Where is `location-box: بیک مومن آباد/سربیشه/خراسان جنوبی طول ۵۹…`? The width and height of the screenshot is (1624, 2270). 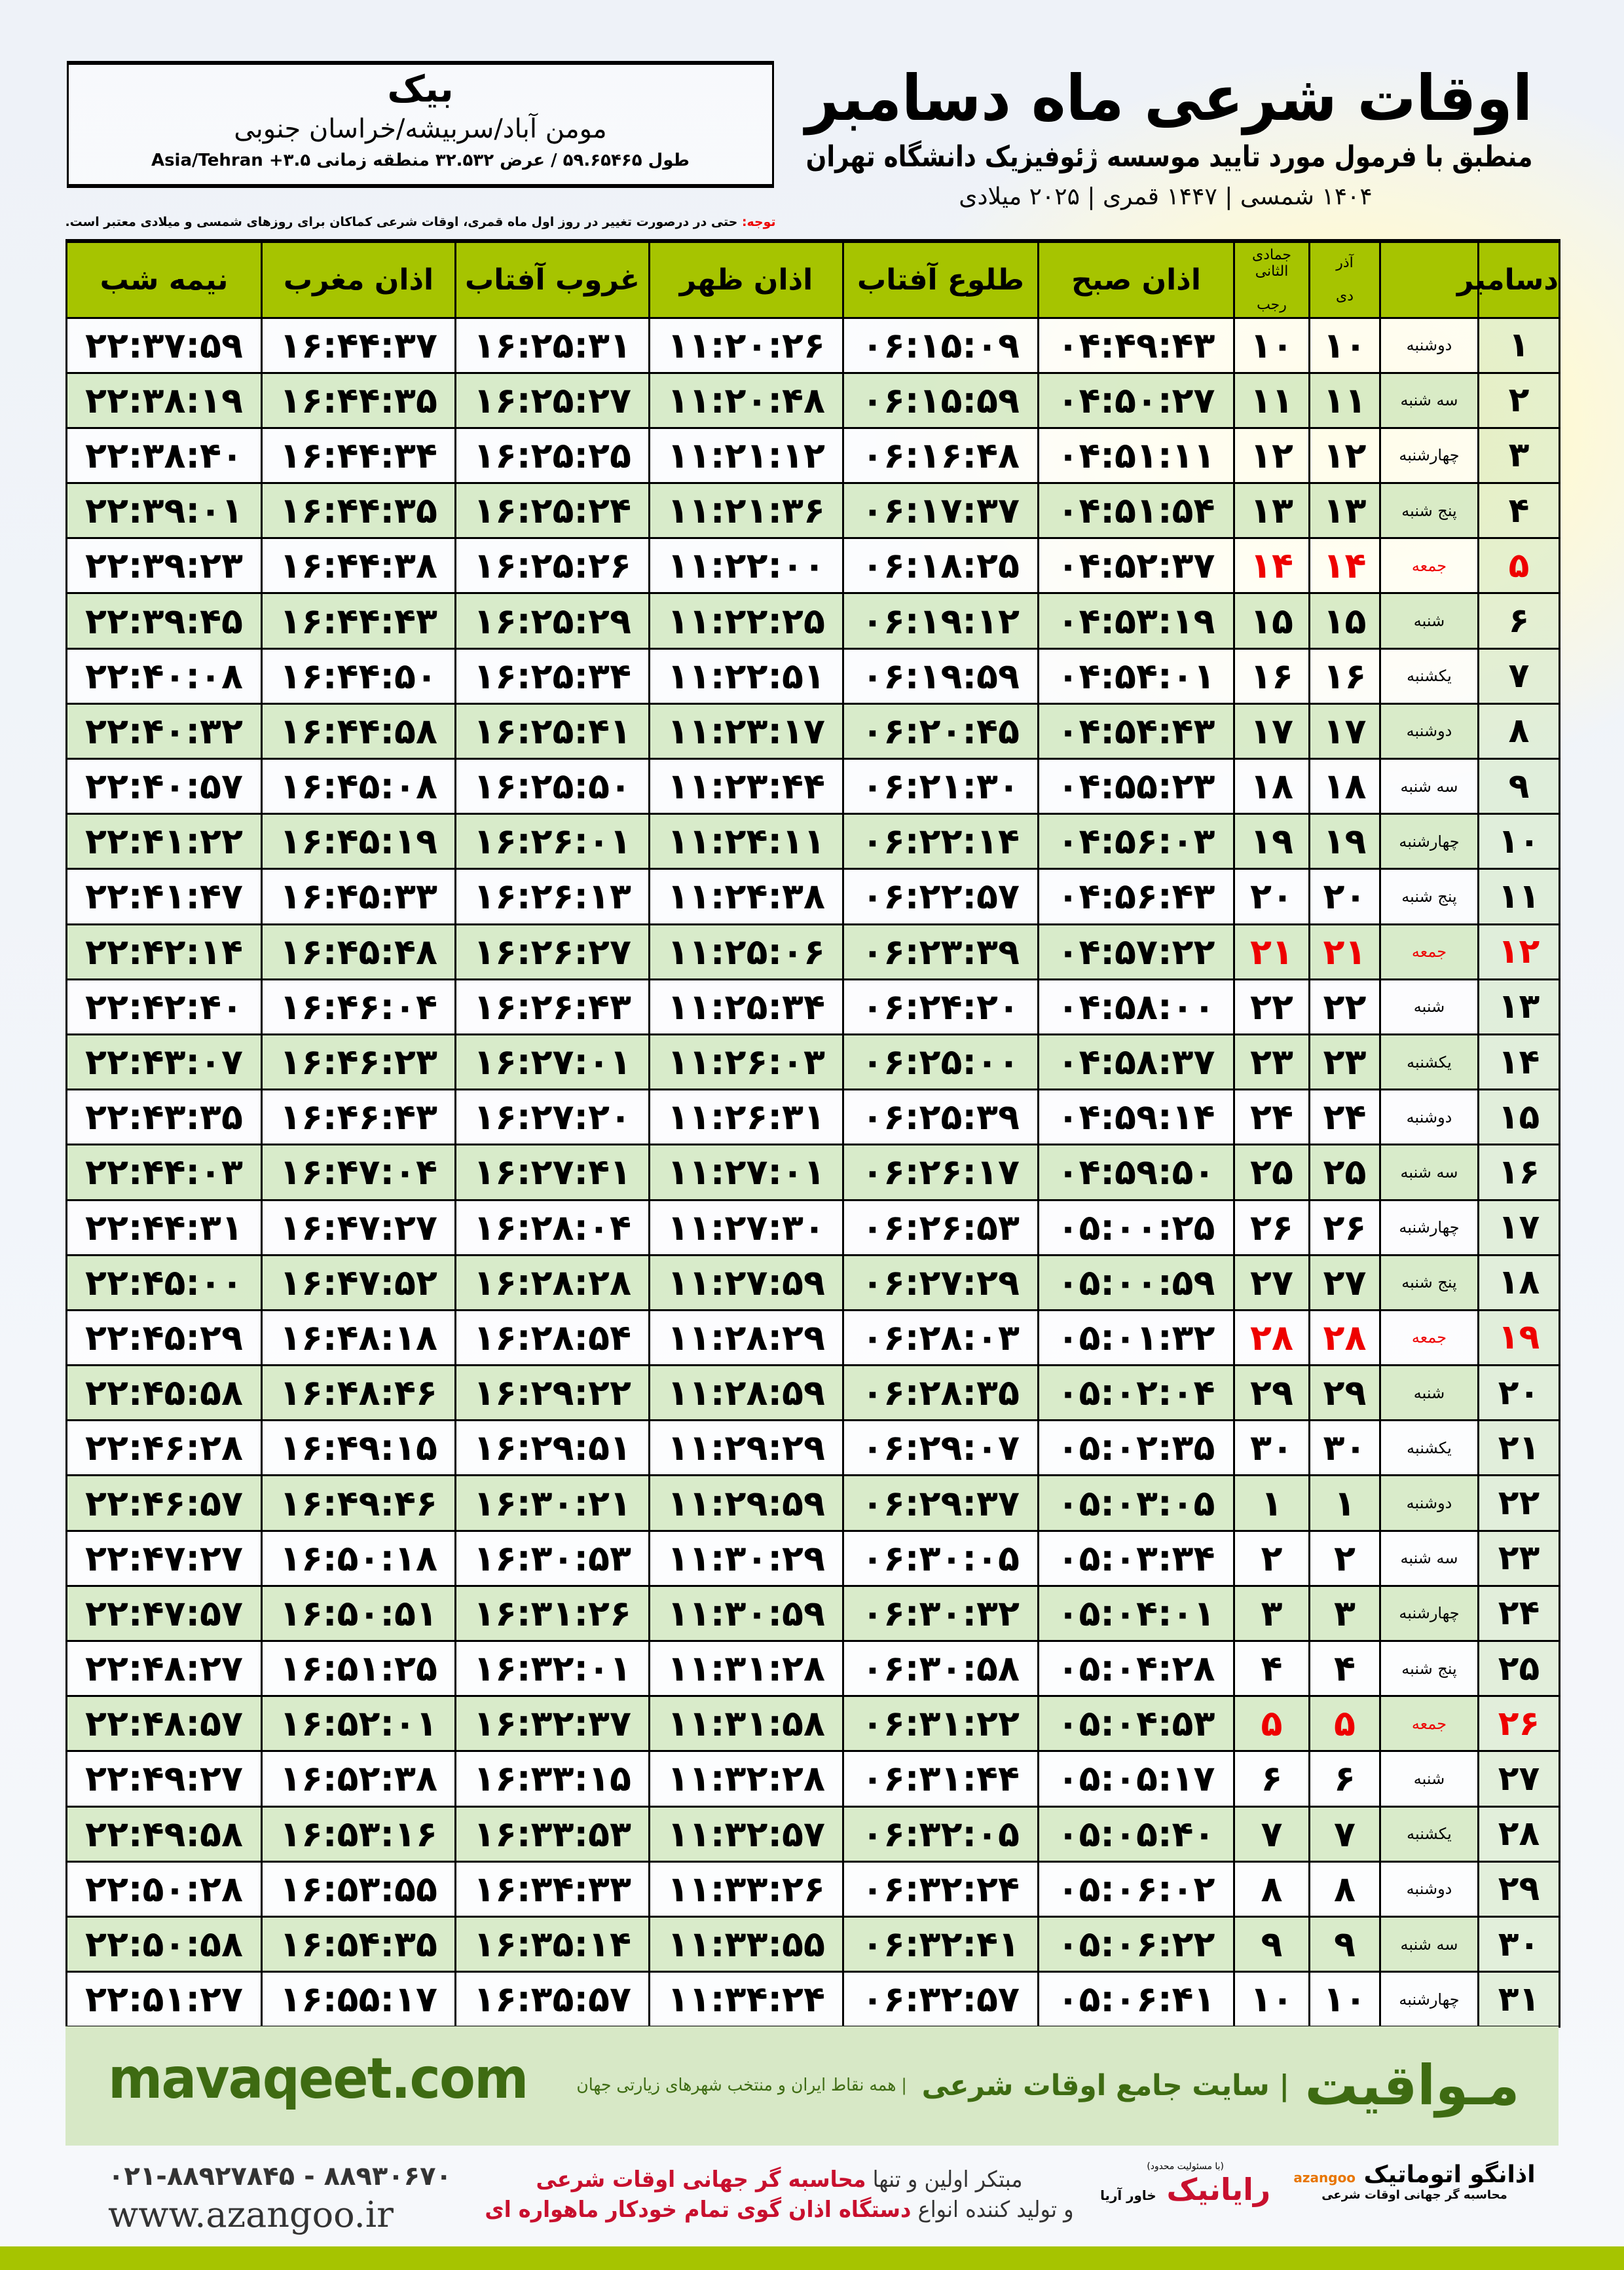 location-box: بیک مومن آباد/سربیشه/خراسان جنوبی طول ۵۹… is located at coordinates (420, 124).